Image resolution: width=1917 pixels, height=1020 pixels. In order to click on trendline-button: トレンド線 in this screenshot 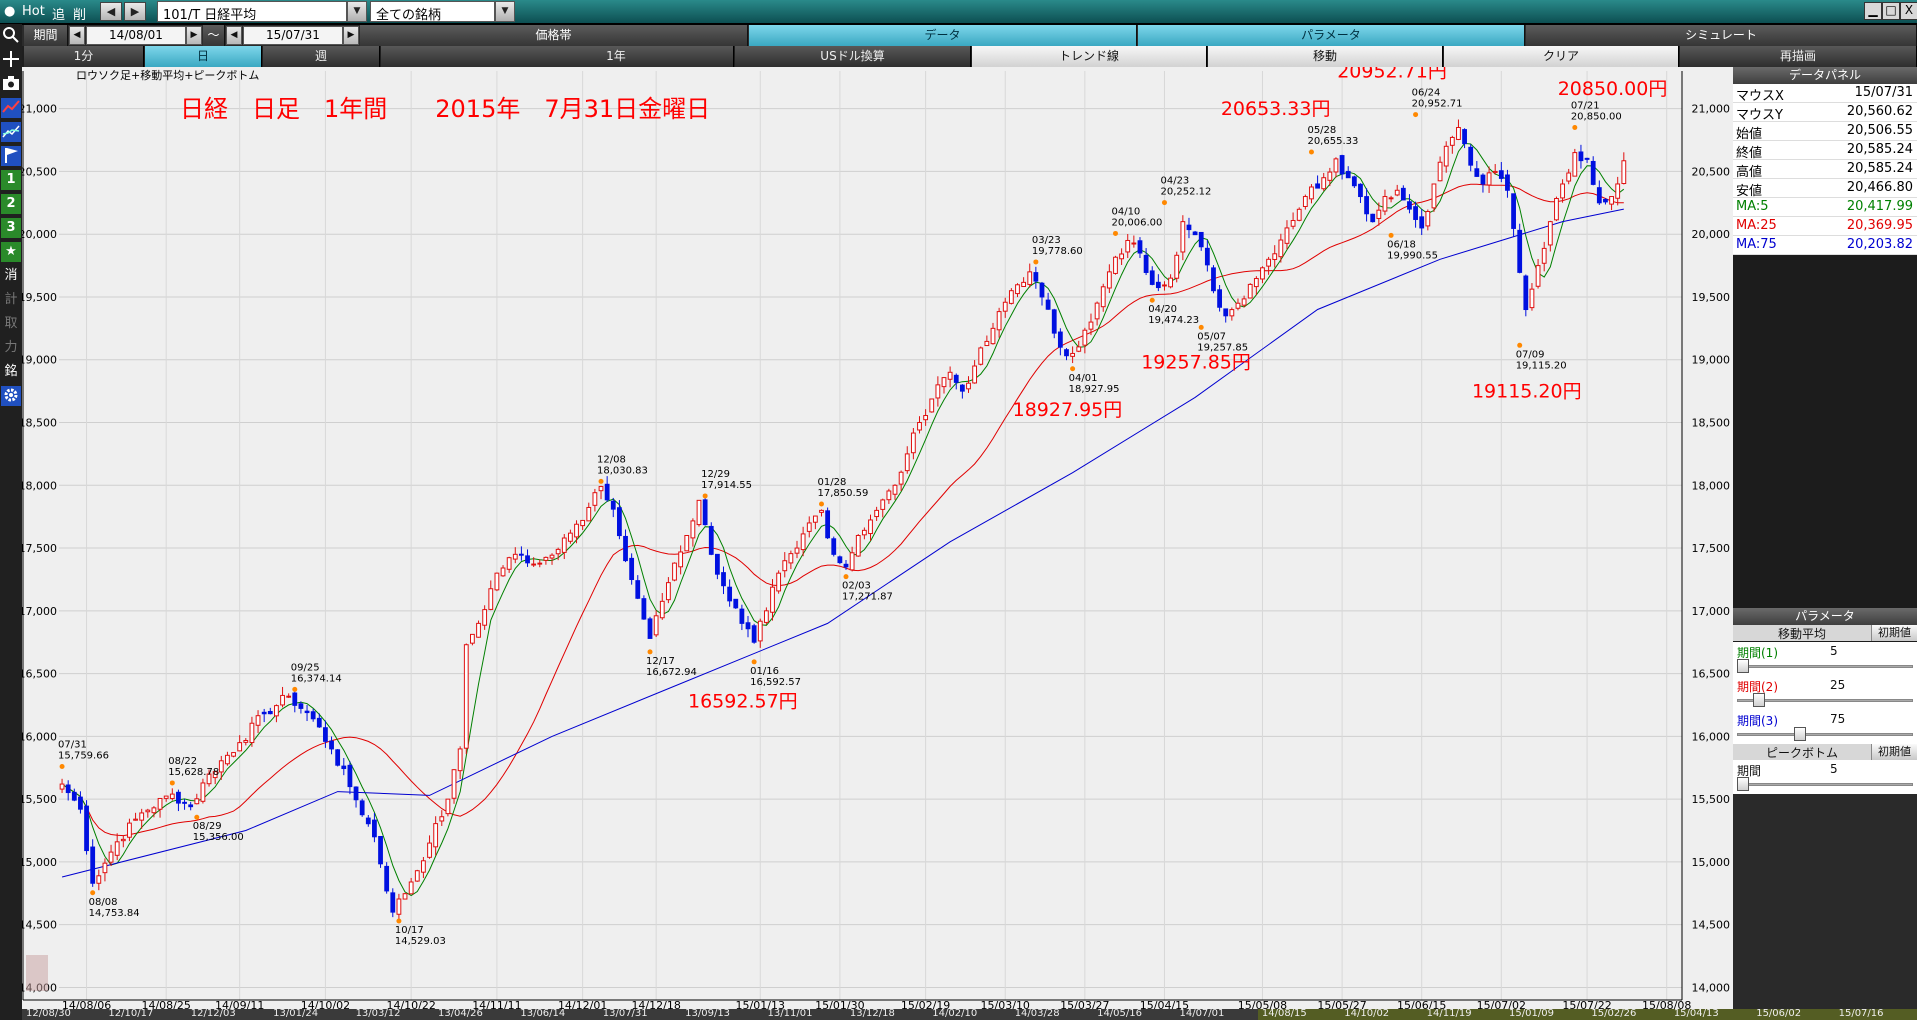, I will do `click(1089, 56)`.